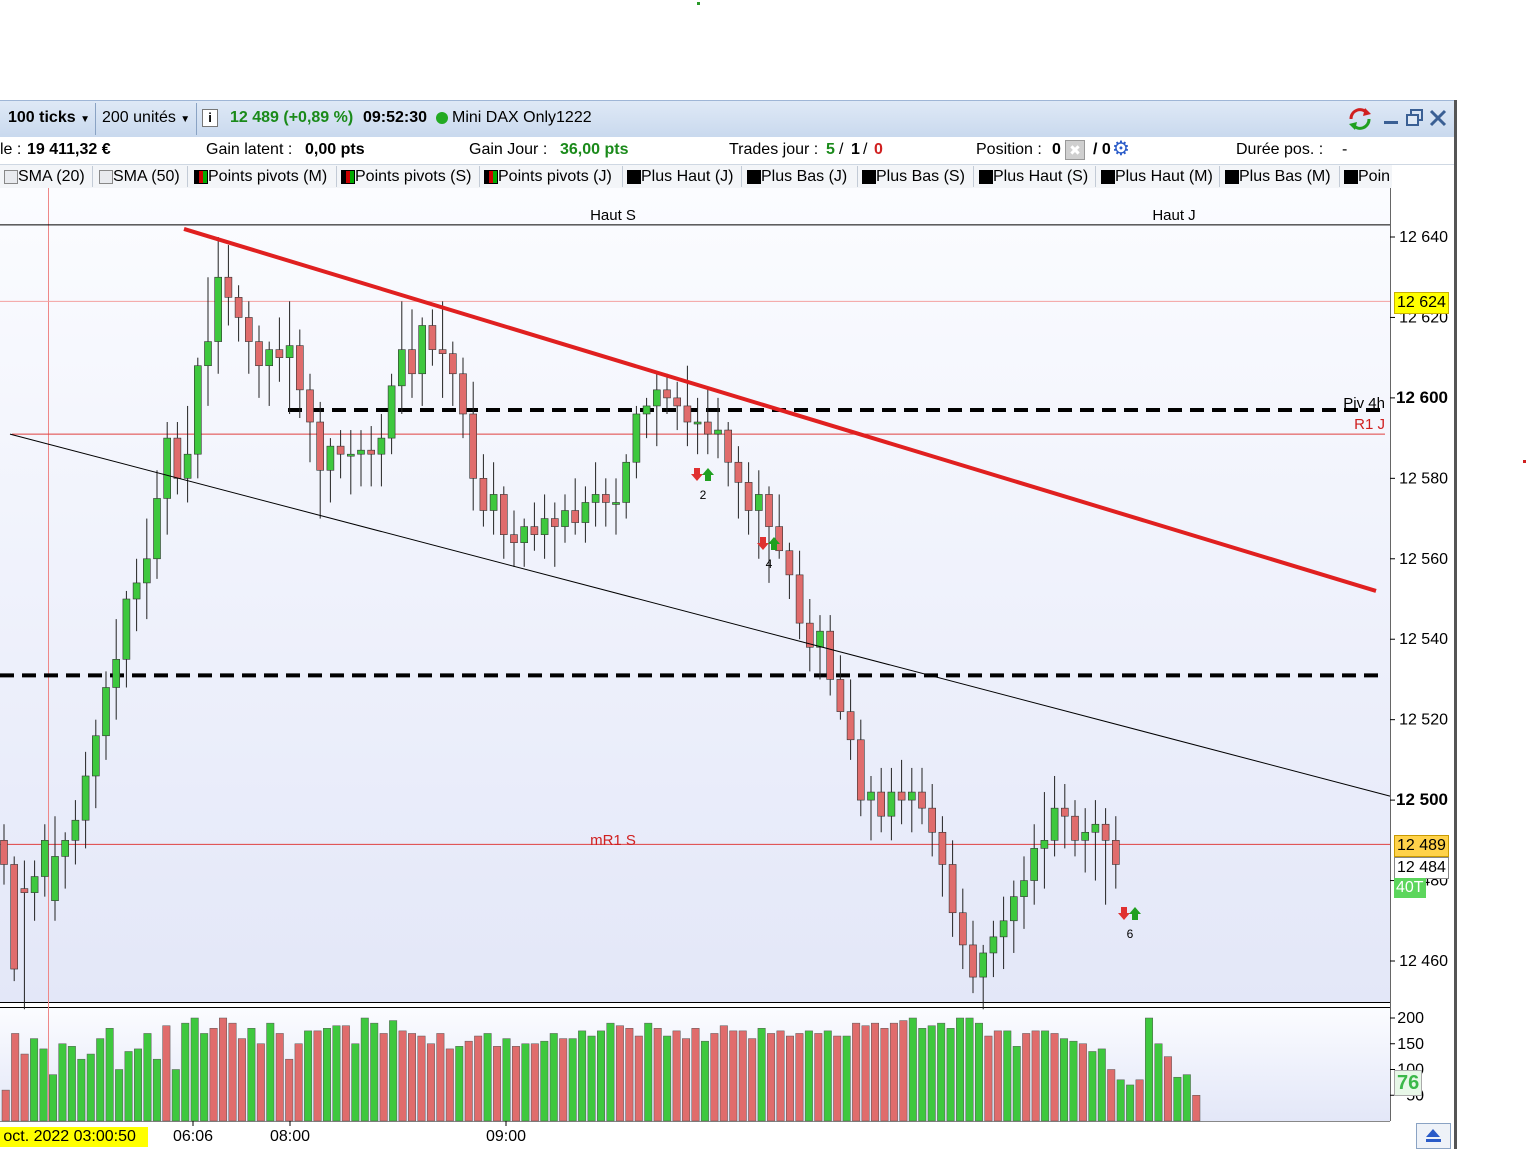  I want to click on position-orders: / 0, so click(1102, 149).